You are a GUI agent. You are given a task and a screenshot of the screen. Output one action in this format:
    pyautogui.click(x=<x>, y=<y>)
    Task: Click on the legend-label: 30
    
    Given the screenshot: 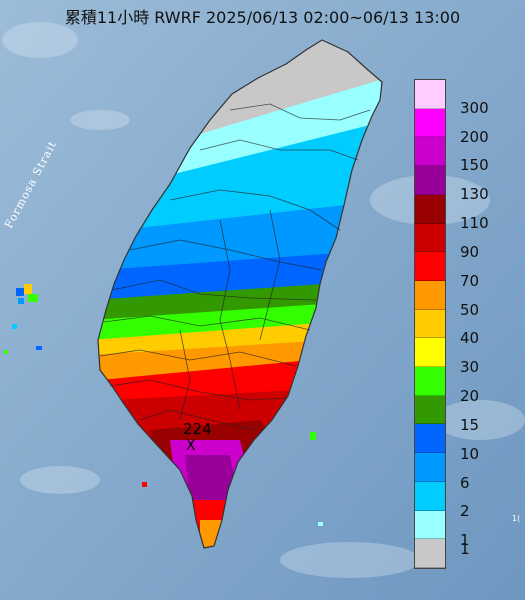 What is the action you would take?
    pyautogui.click(x=470, y=367)
    